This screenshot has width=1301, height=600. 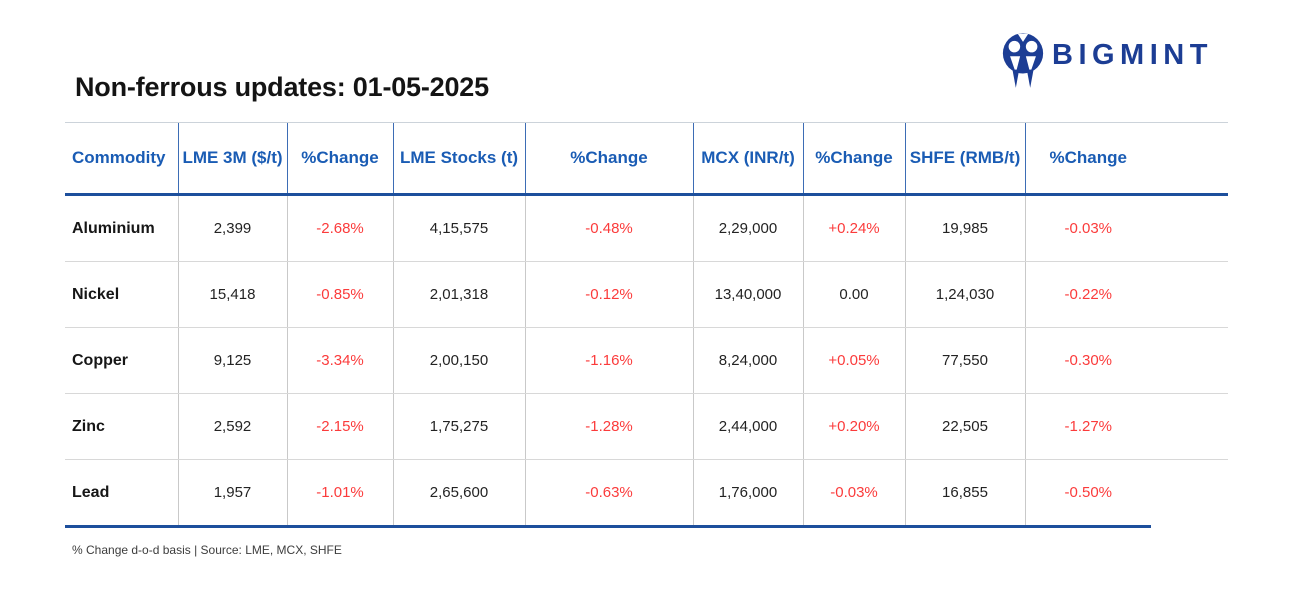 What do you see at coordinates (282, 87) in the screenshot?
I see `page-title: Non-ferrous updates: 01-05-2025` at bounding box center [282, 87].